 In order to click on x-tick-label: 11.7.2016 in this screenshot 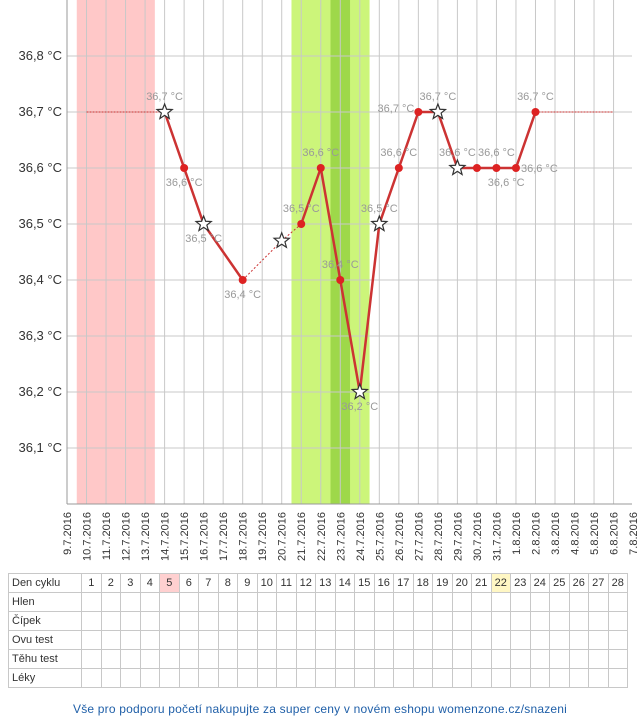, I will do `click(107, 536)`.